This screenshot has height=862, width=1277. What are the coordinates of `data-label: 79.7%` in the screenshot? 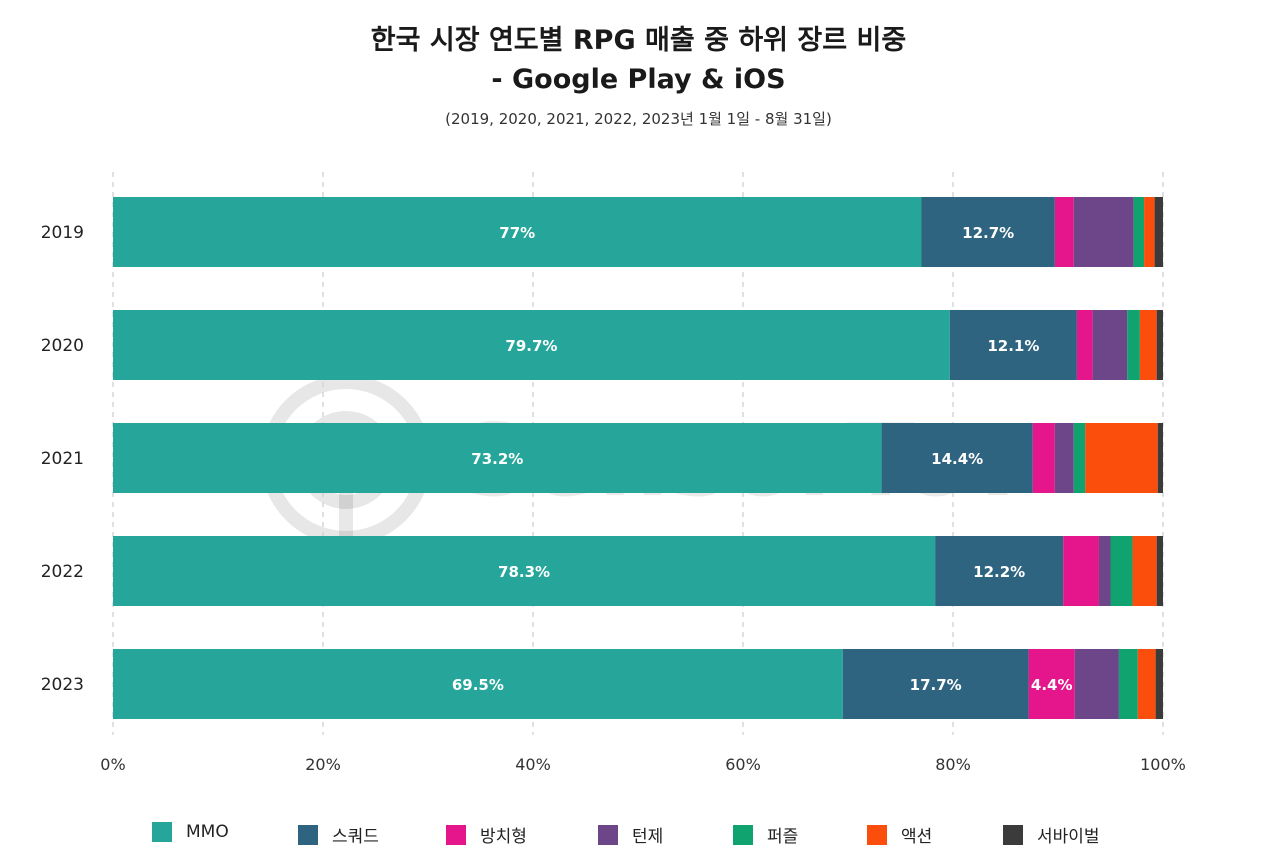 It's located at (531, 346).